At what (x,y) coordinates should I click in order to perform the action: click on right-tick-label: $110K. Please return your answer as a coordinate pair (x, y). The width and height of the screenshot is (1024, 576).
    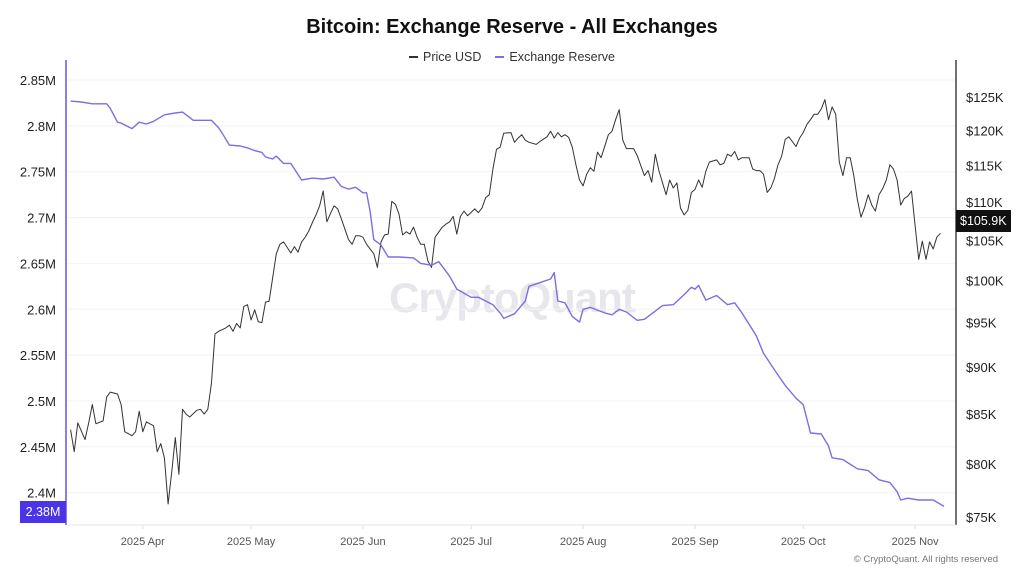
    Looking at the image, I should click on (984, 202).